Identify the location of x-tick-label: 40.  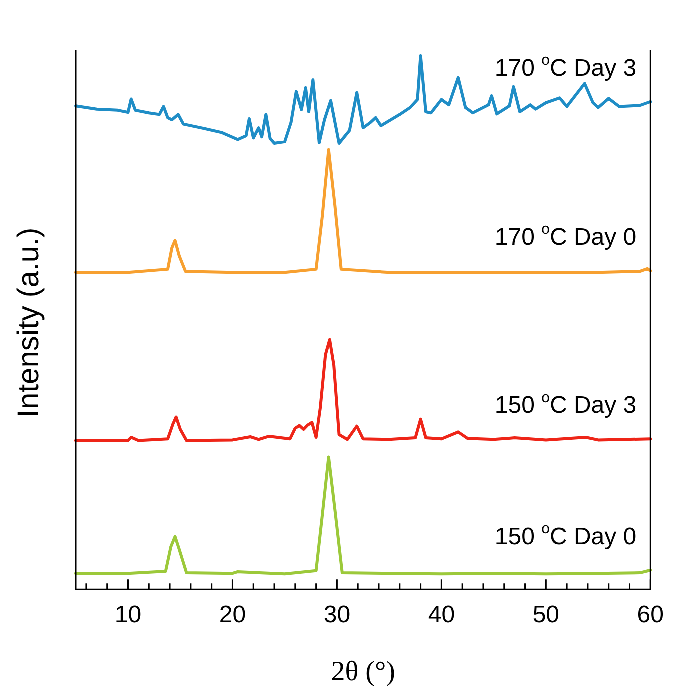
(442, 615).